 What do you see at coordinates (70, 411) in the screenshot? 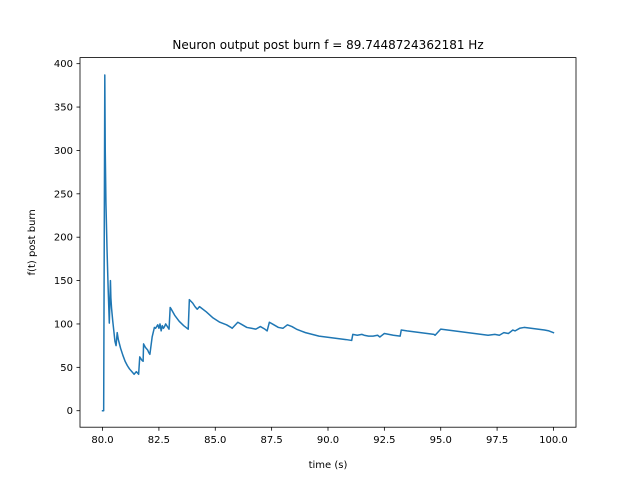
I see `y-tick-label: 0` at bounding box center [70, 411].